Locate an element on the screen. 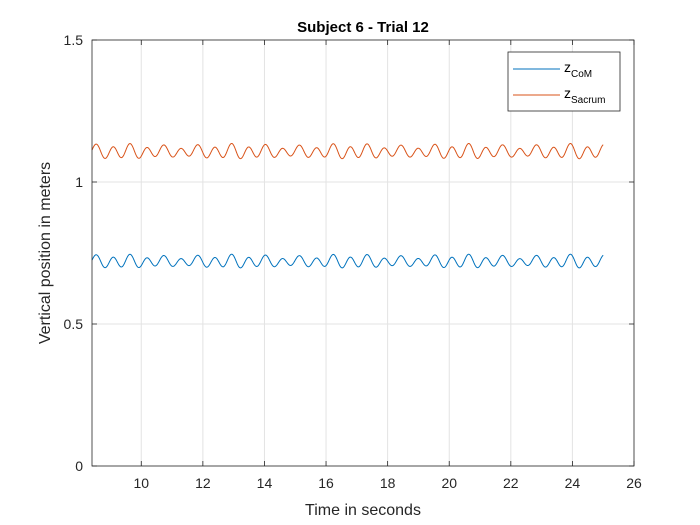 The width and height of the screenshot is (700, 525). legend-label-com-base: z is located at coordinates (567, 67).